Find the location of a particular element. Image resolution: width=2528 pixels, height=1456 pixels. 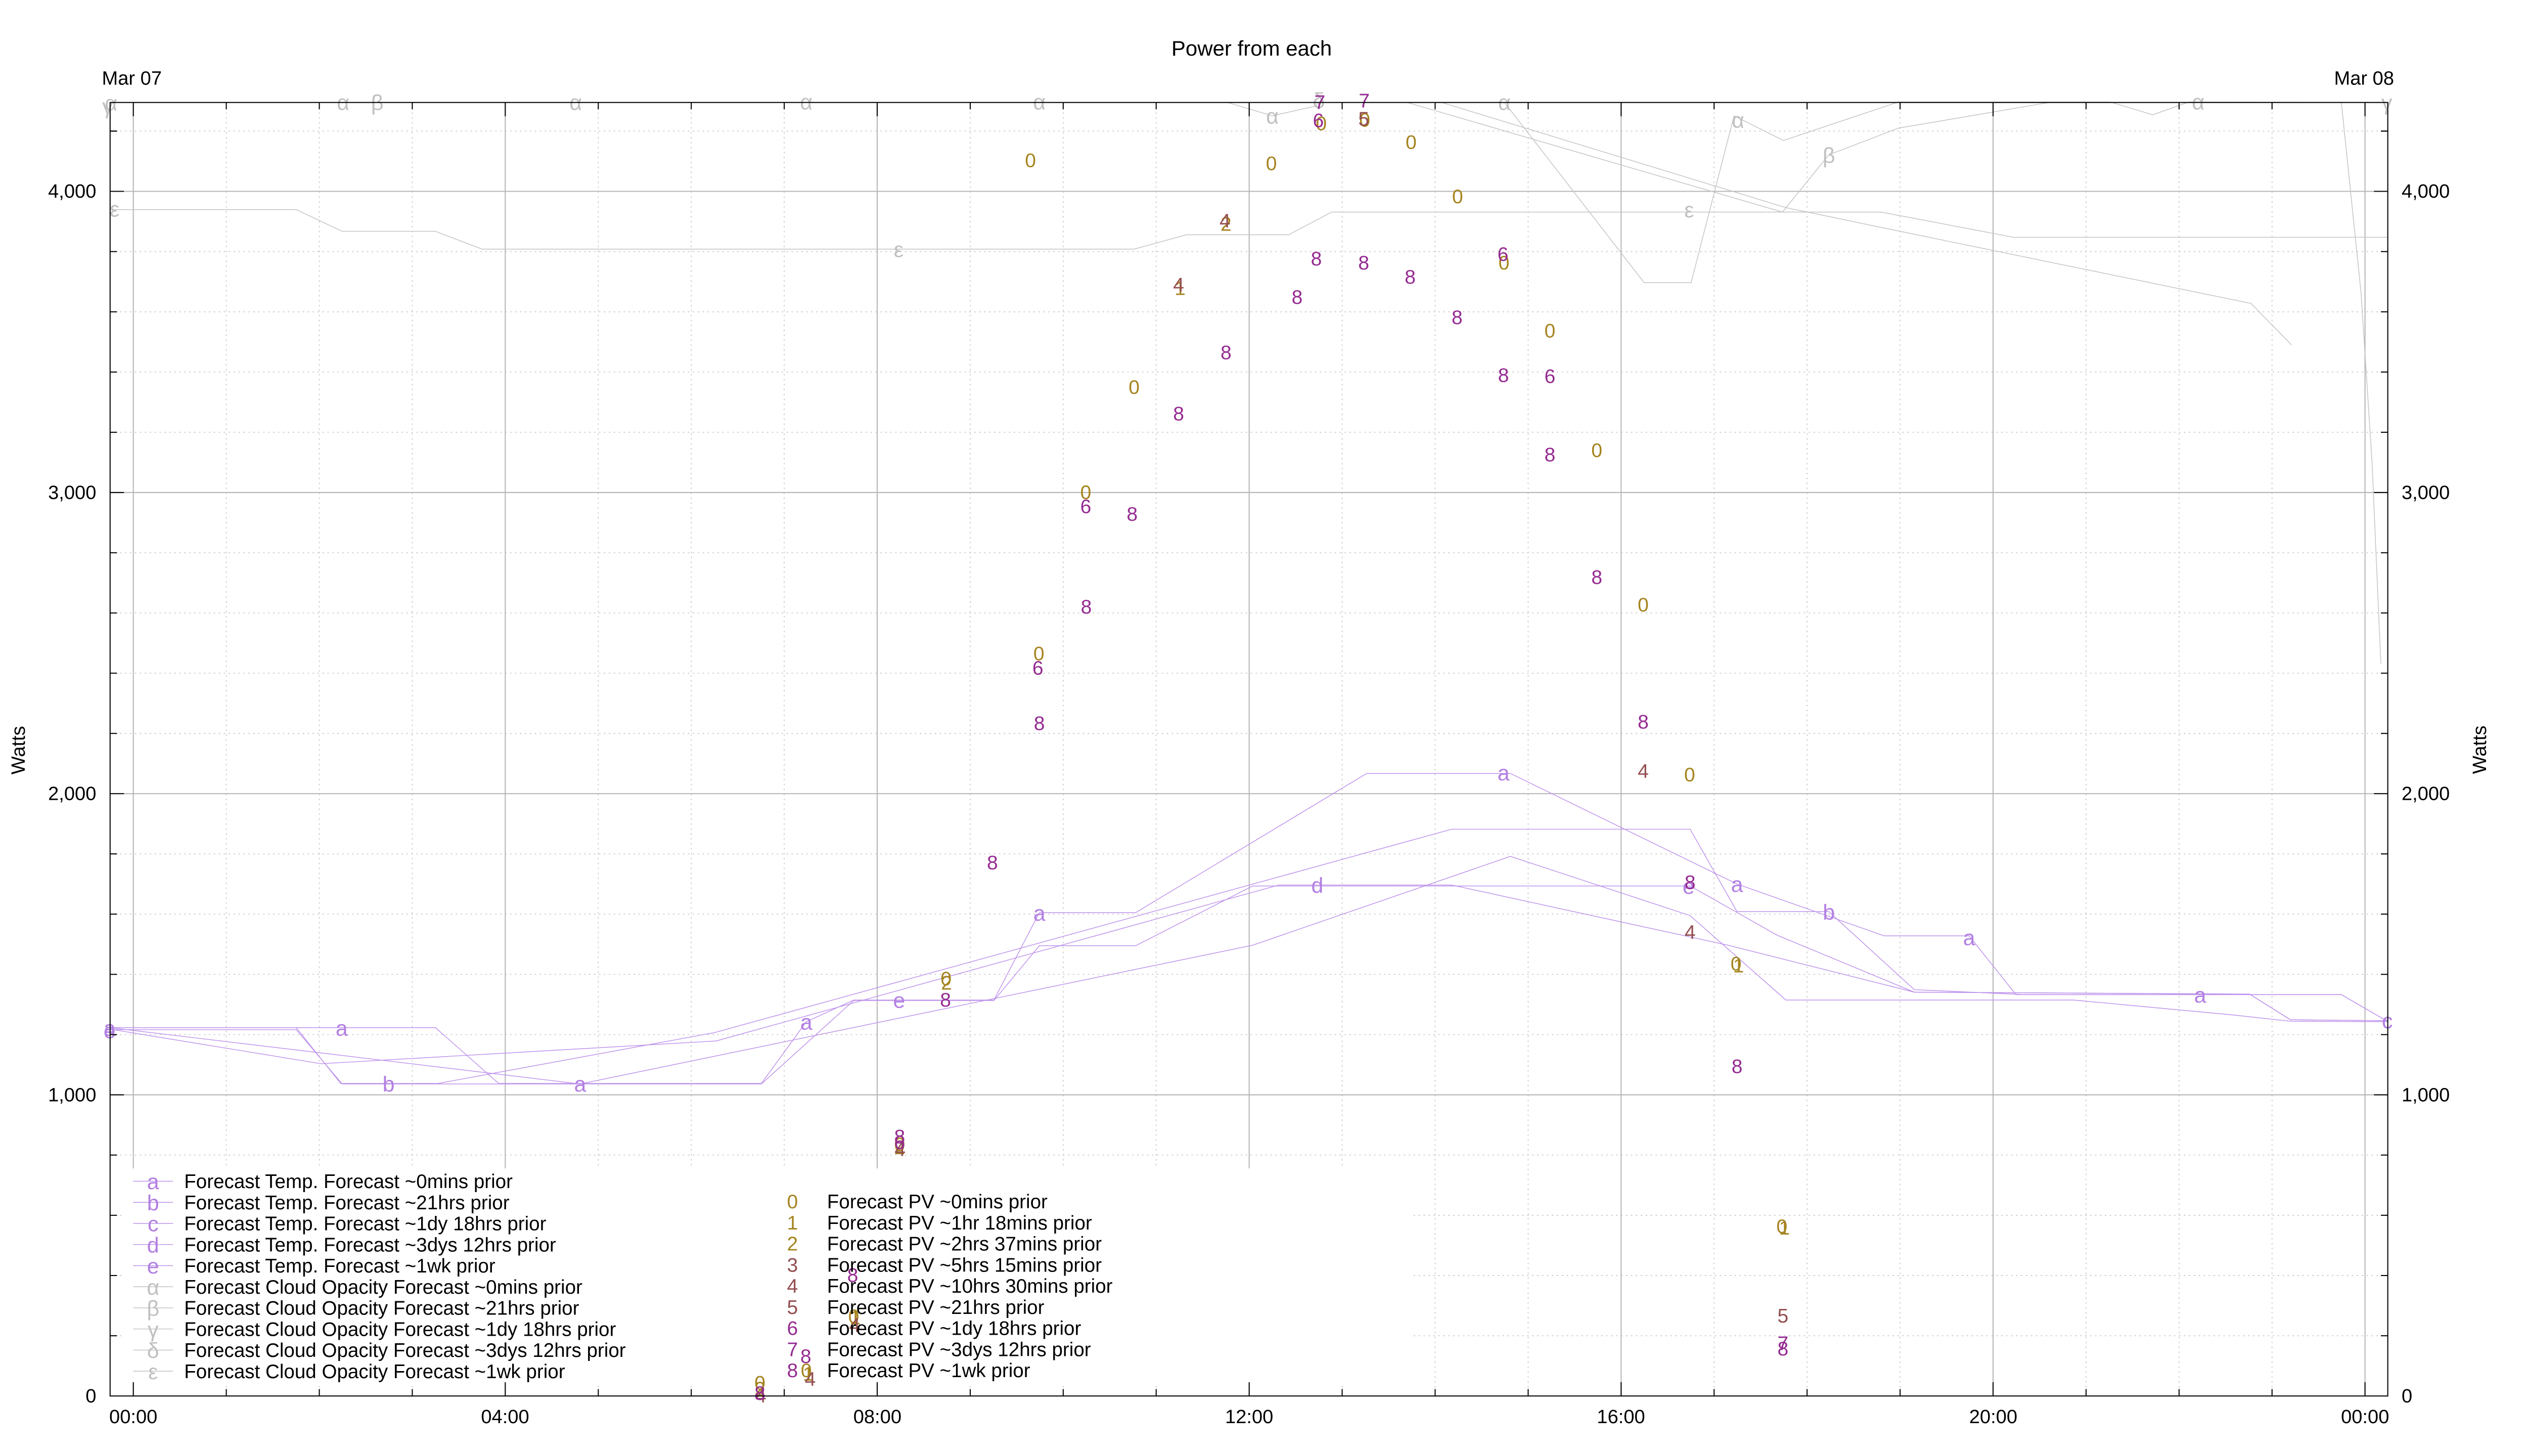

svg-text: 04:00 is located at coordinates (505, 1417).